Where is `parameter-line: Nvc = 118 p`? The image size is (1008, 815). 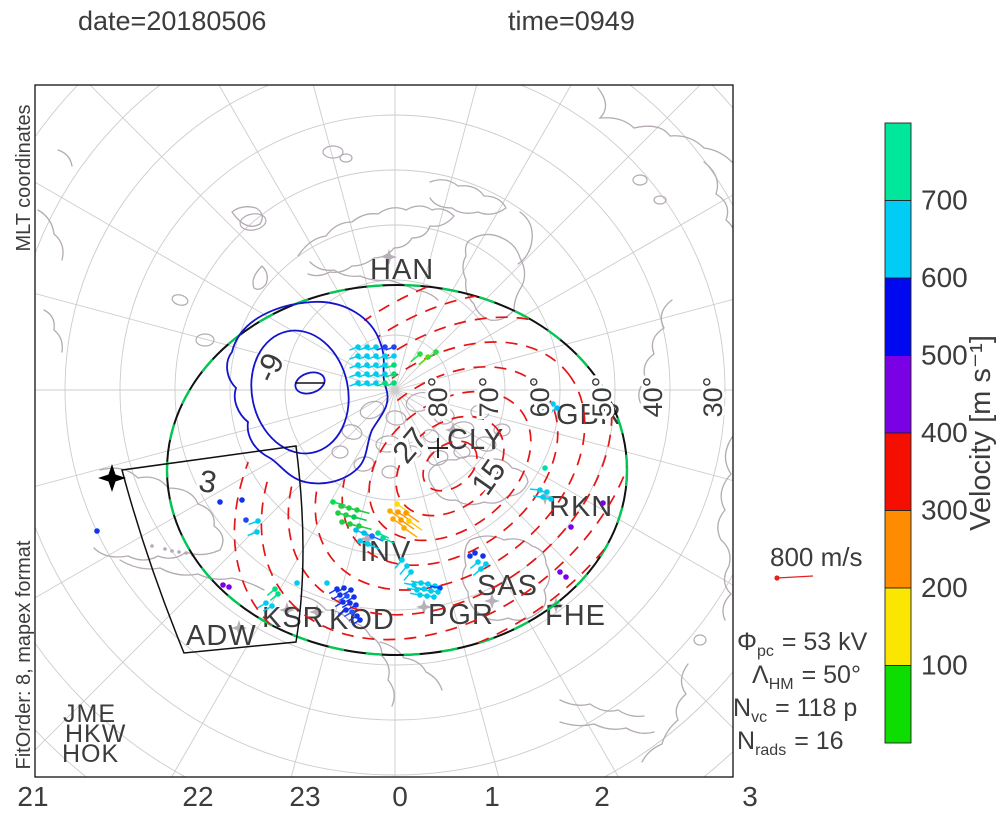 parameter-line: Nvc = 118 p is located at coordinates (795, 710).